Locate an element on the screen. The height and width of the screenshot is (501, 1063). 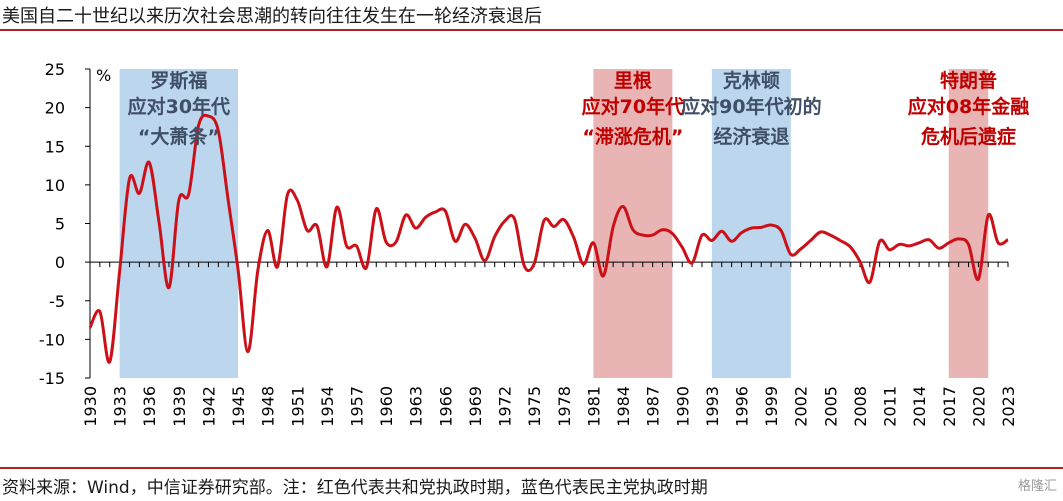
band-annotation-3: 危机后遗症 is located at coordinates (968, 136).